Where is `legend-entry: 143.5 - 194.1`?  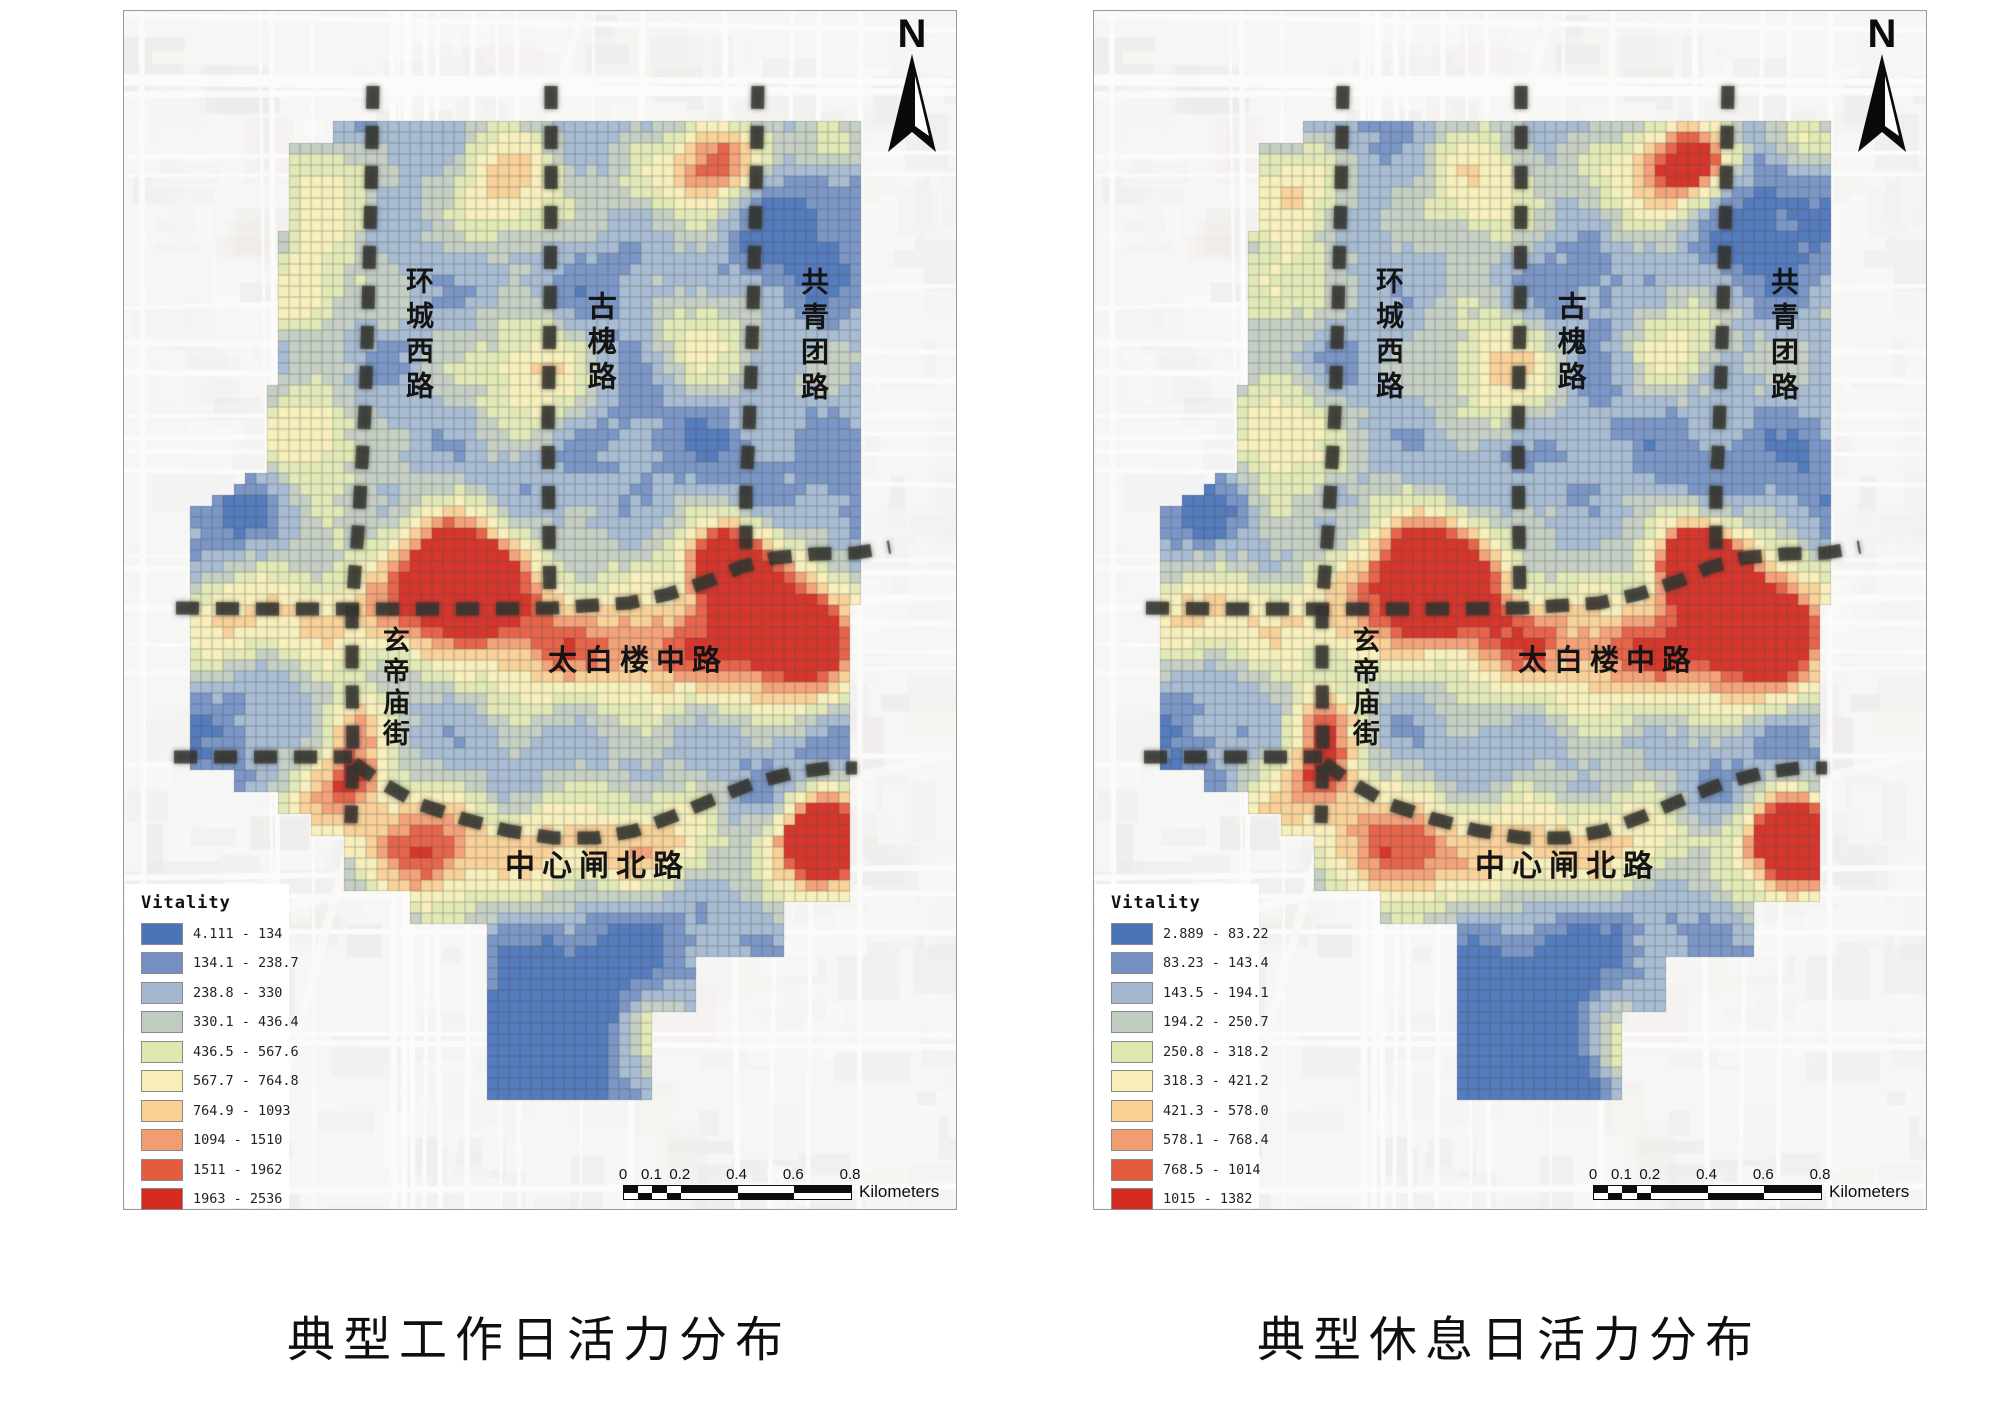 legend-entry: 143.5 - 194.1 is located at coordinates (1190, 993).